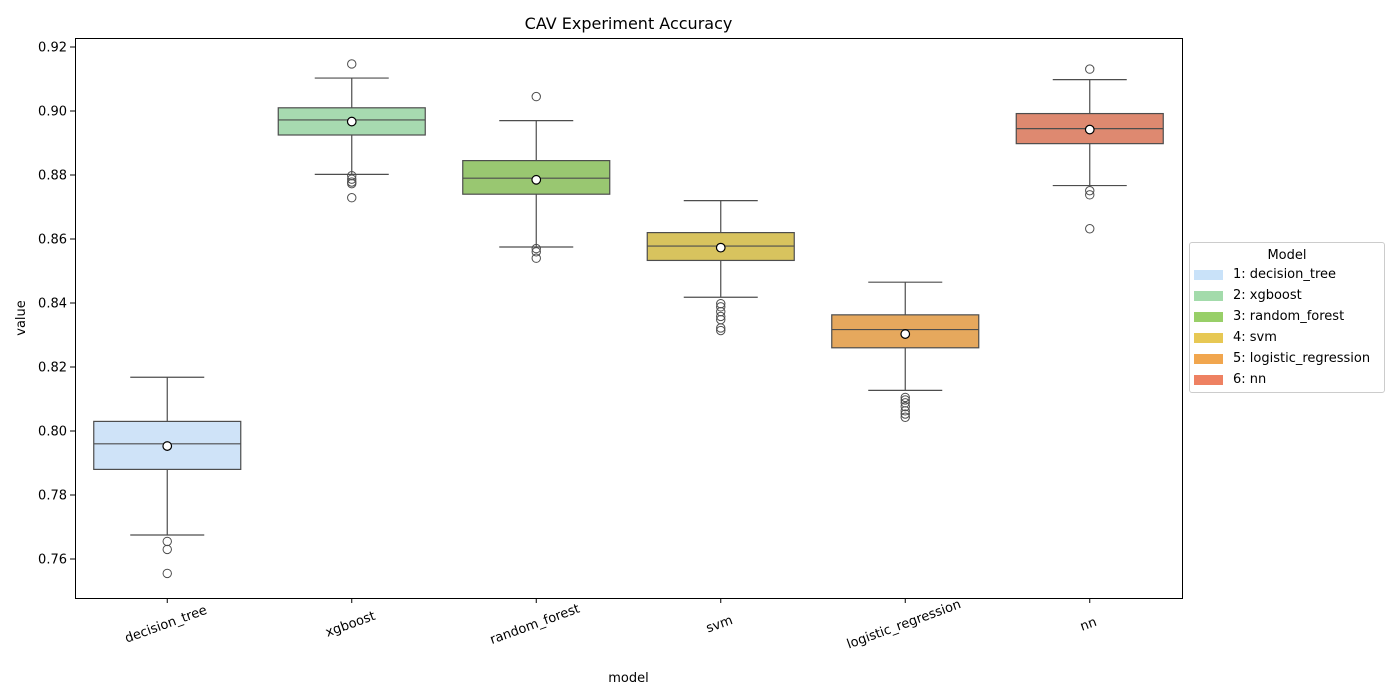 The image size is (1400, 700). I want to click on y-axis-label: value, so click(21, 318).